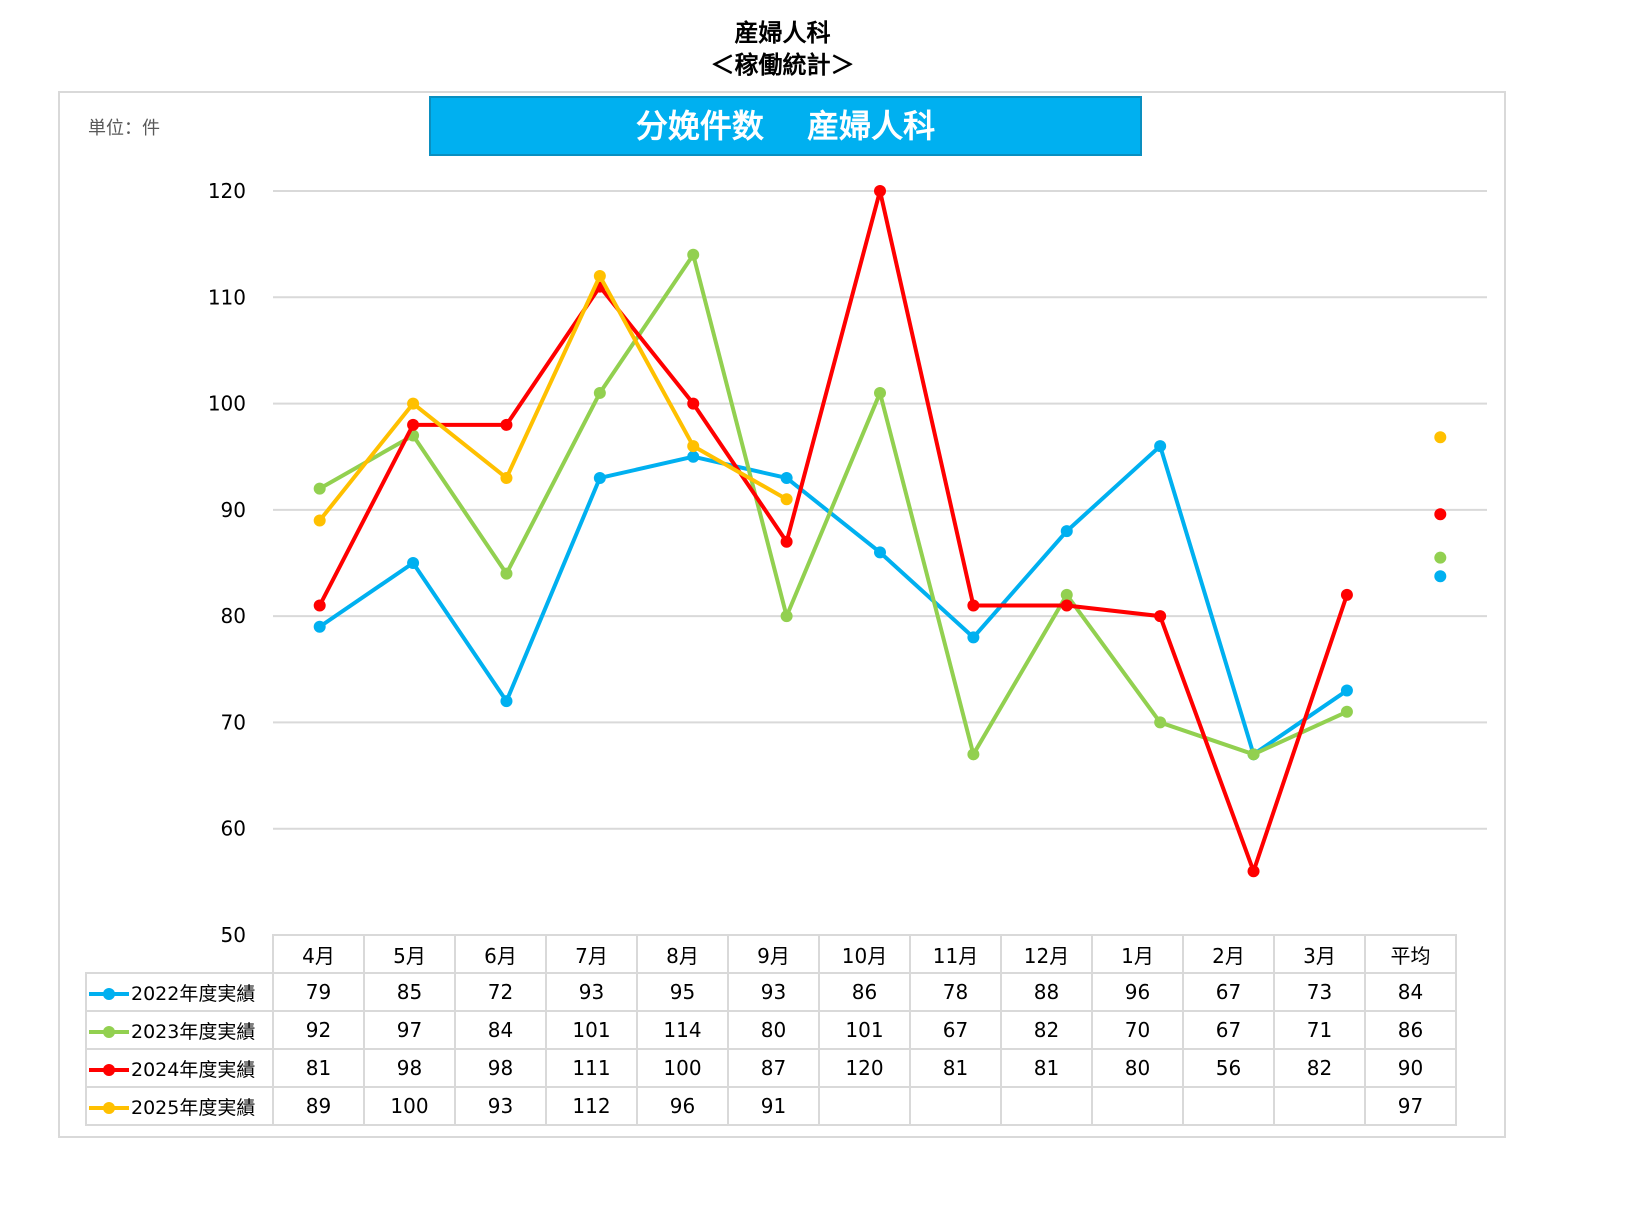  Describe the element at coordinates (193, 993) in the screenshot. I see `series-name: 2022年度実績` at that location.